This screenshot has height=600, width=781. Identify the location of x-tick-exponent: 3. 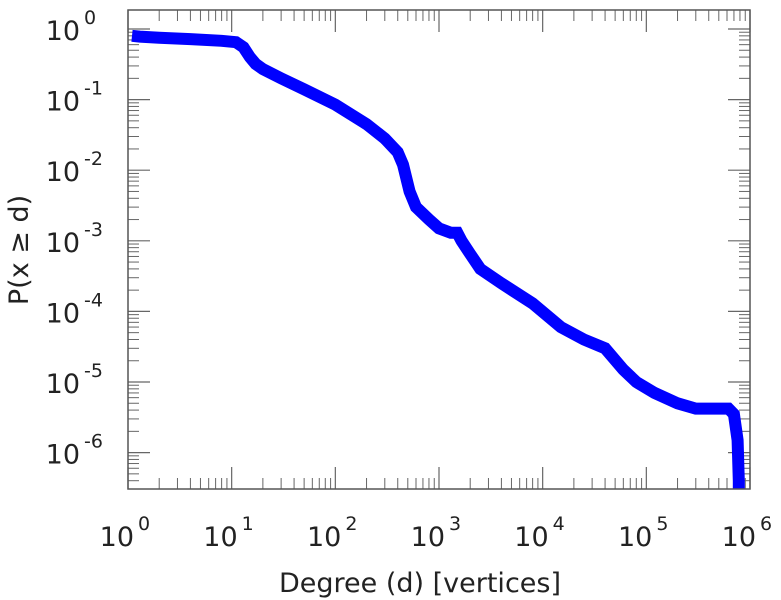
(455, 524).